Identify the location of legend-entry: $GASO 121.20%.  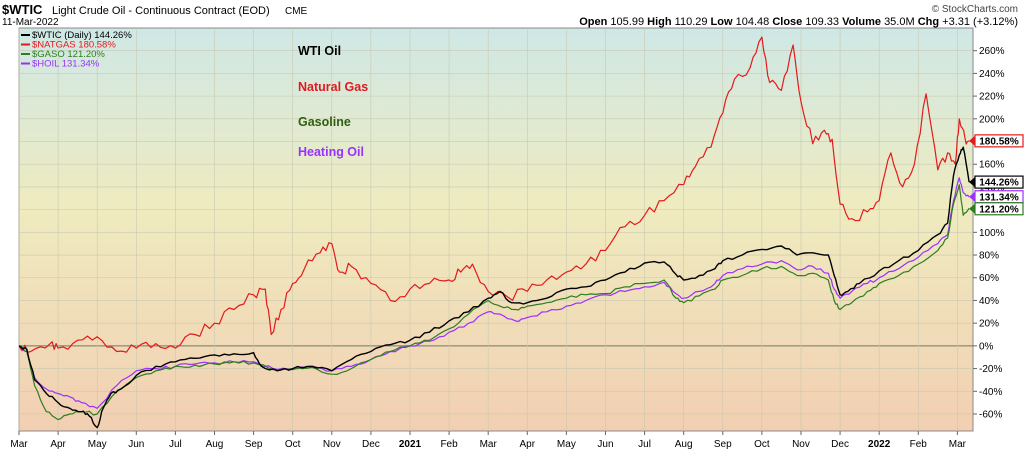
(68, 54).